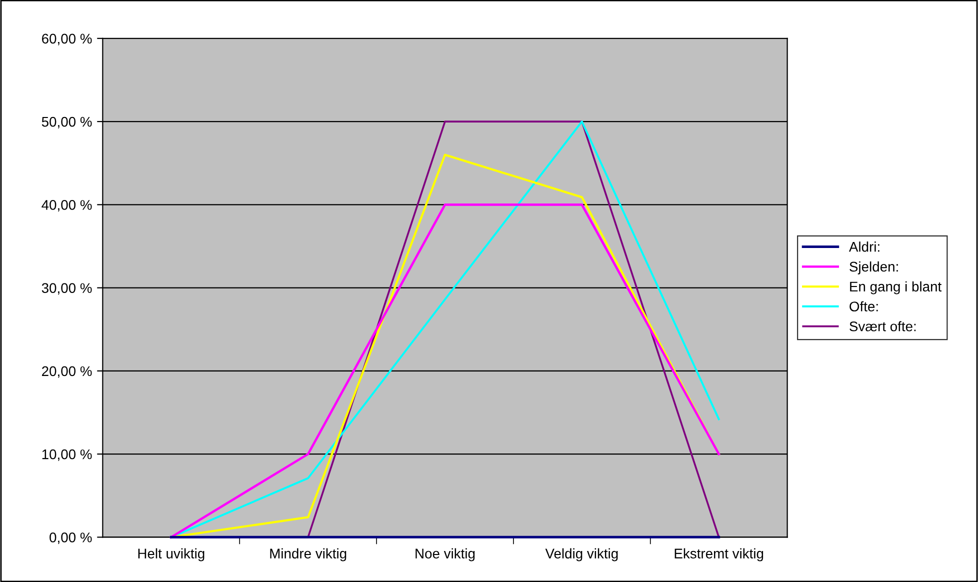 The height and width of the screenshot is (582, 978). Describe the element at coordinates (864, 247) in the screenshot. I see `legend-label: Aldri:` at that location.